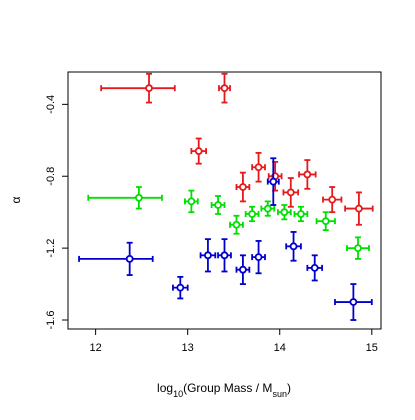  I want to click on y-axis: -0.4 -0.8 -1.2 -1.6, so click(56, 212).